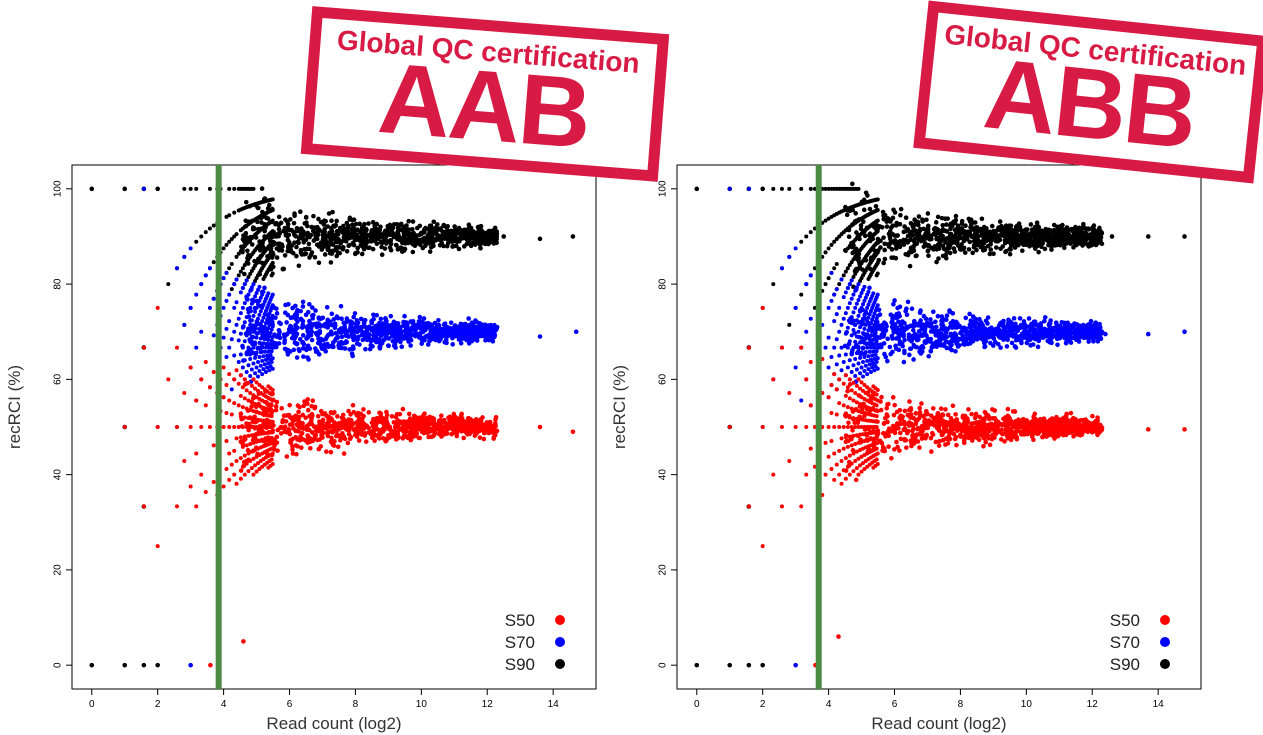  I want to click on x-tick-label: 12, so click(488, 704).